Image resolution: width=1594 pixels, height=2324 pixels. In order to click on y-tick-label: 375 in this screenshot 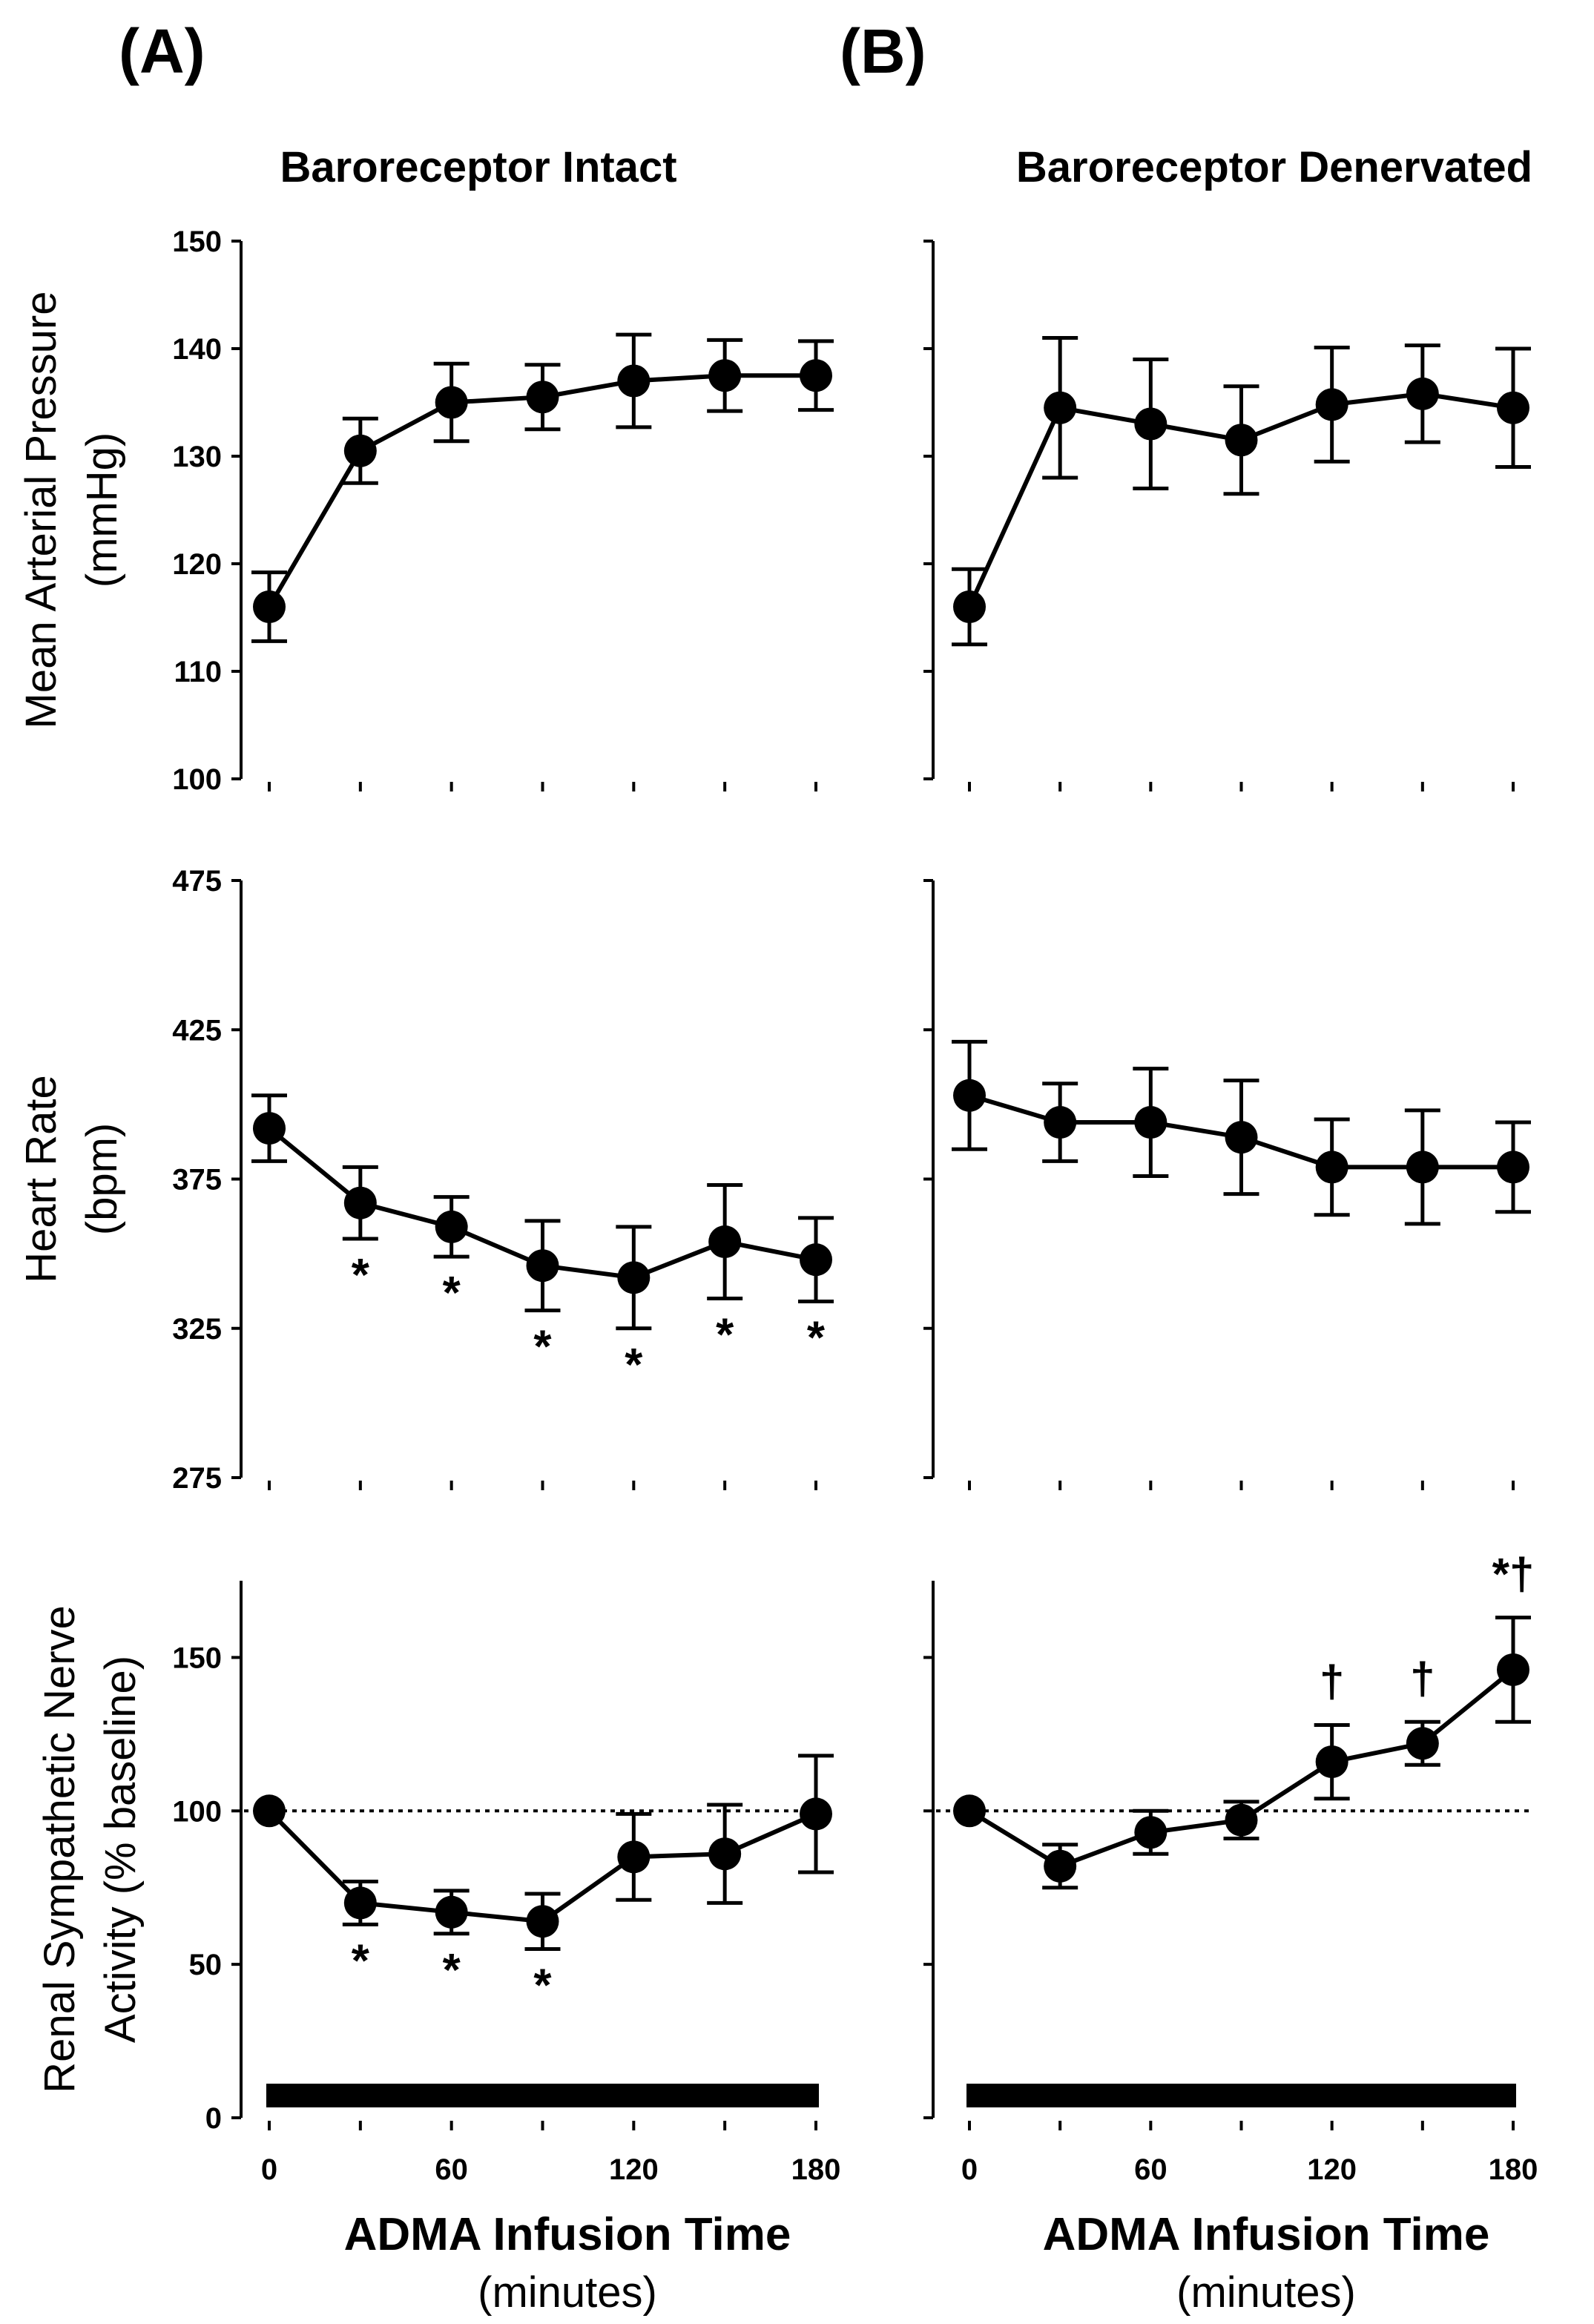, I will do `click(197, 1180)`.